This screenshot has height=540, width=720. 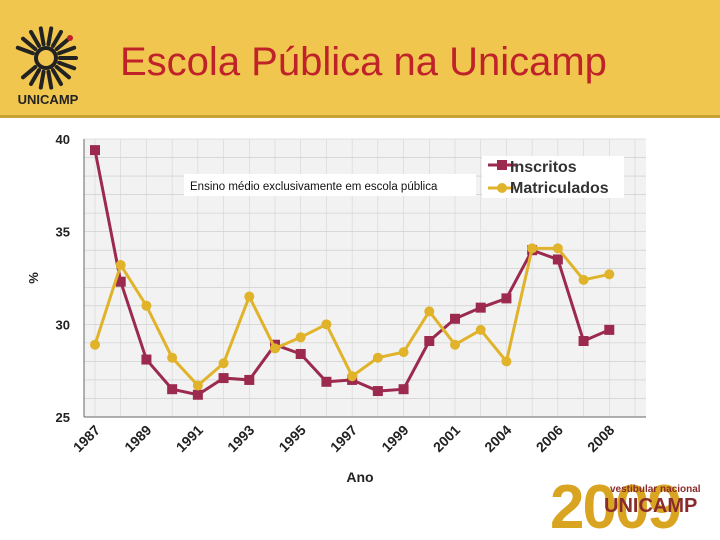 I want to click on x-tick-label: 1993, so click(x=240, y=438).